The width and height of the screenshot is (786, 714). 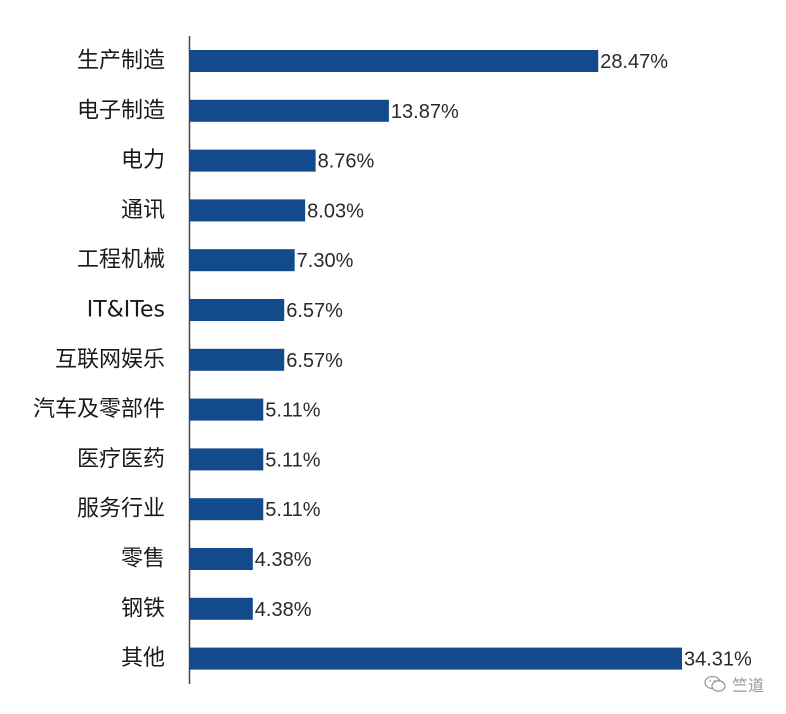 What do you see at coordinates (143, 658) in the screenshot?
I see `category-label: 其他` at bounding box center [143, 658].